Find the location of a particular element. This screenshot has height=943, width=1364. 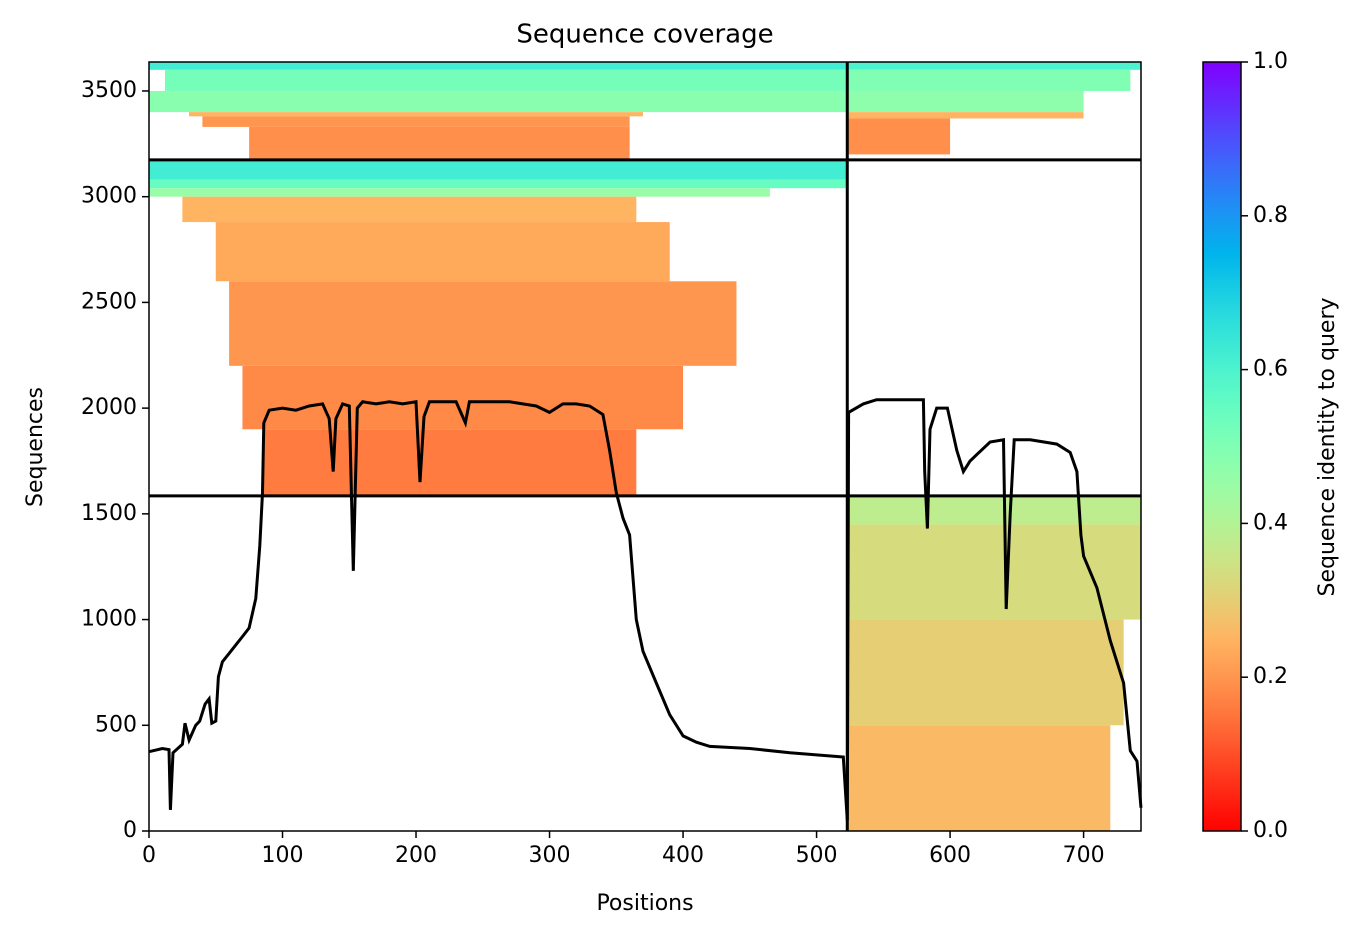

x-tick-label: 200 is located at coordinates (416, 855).